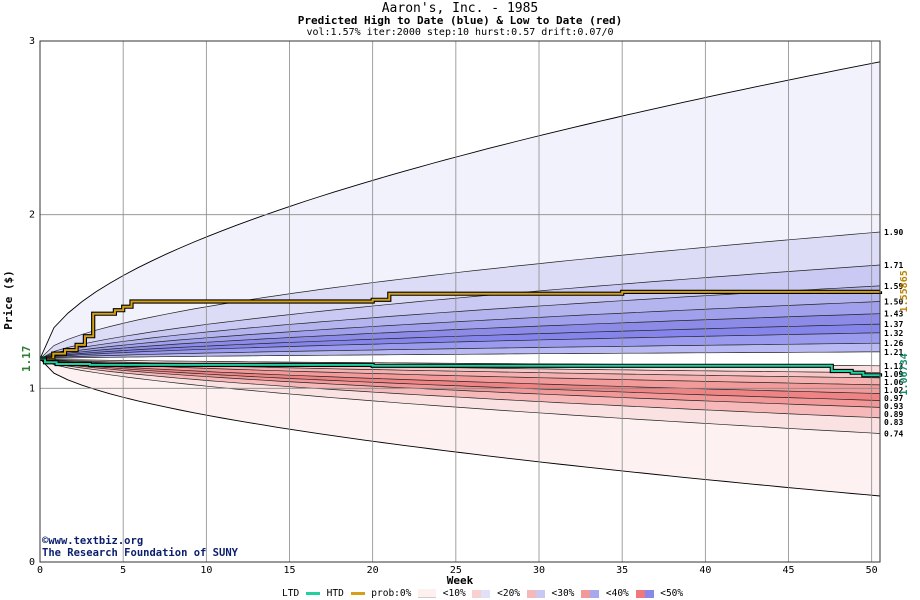 The height and width of the screenshot is (600, 920). Describe the element at coordinates (26, 359) in the screenshot. I see `start-price-label: 1.17` at that location.